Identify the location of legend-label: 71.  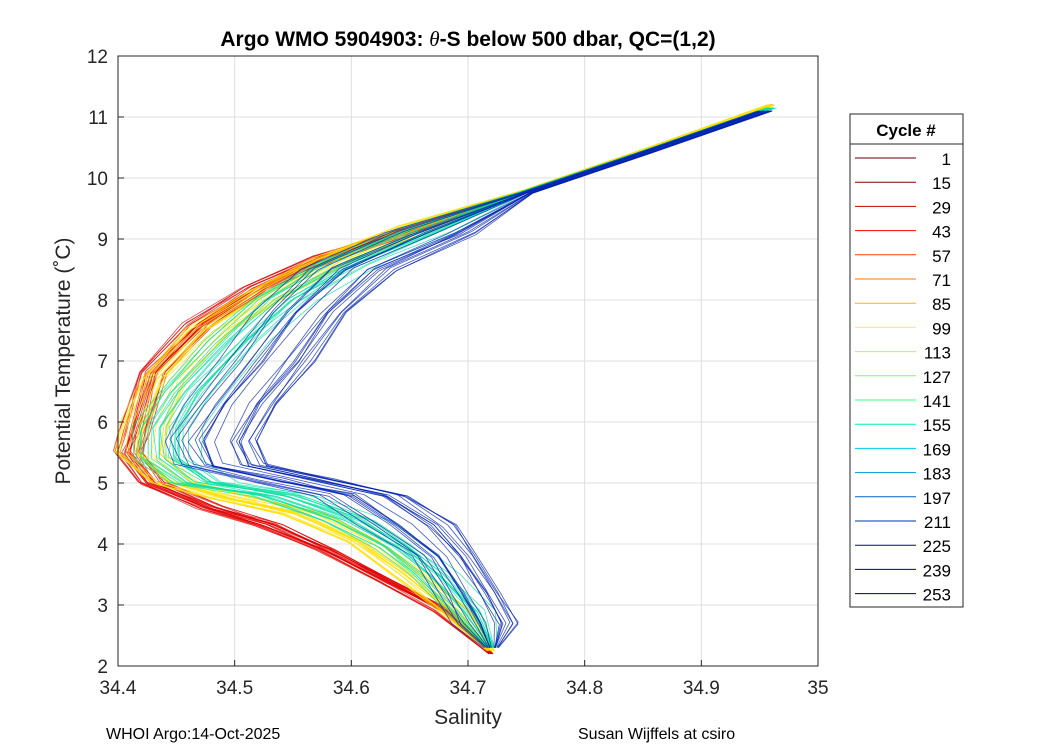
(941, 280).